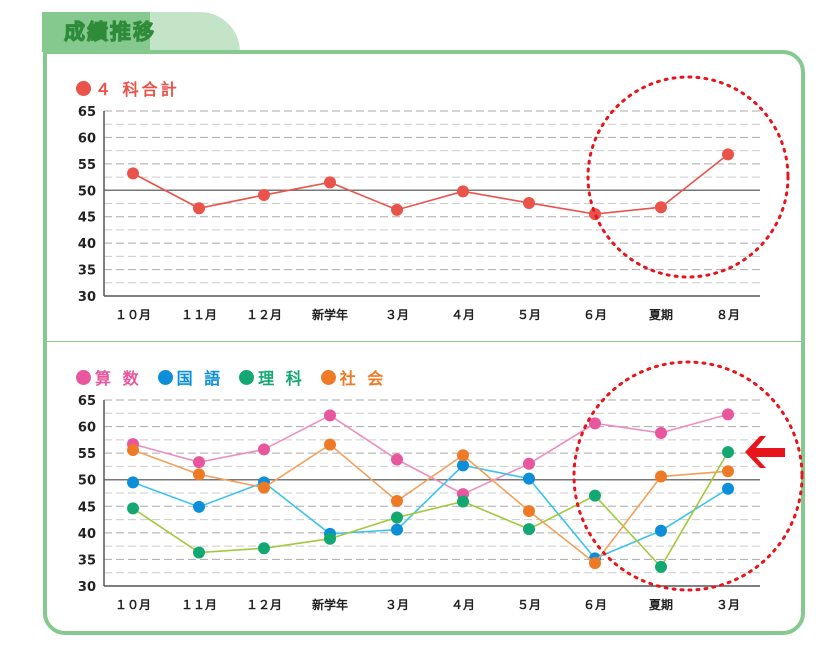 The height and width of the screenshot is (656, 824). Describe the element at coordinates (118, 378) in the screenshot. I see `legend-label: 算 数` at that location.